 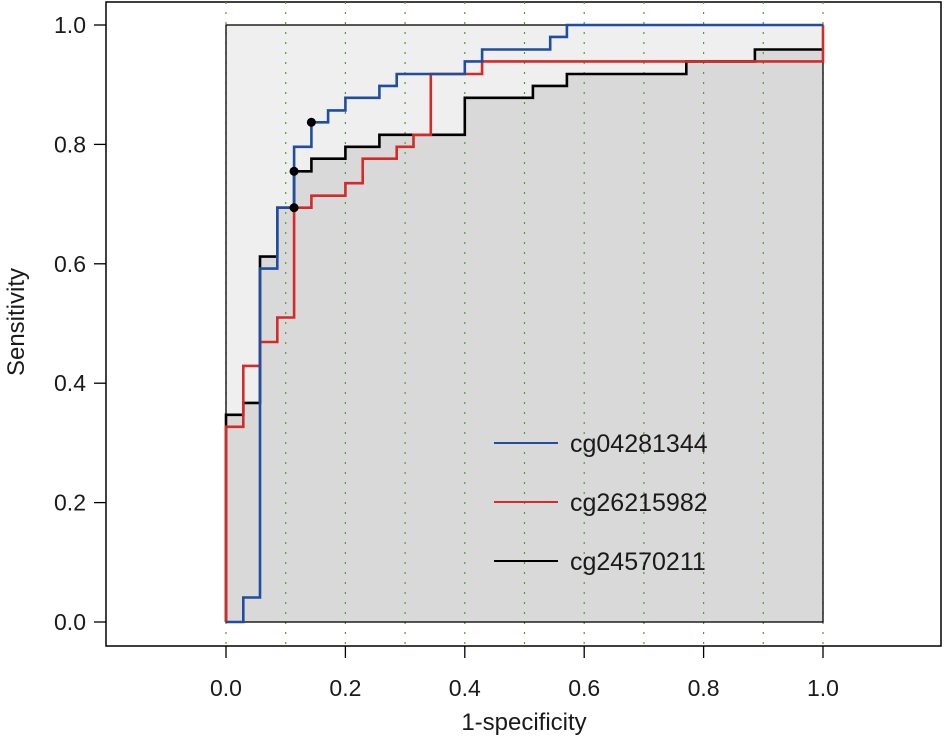 What do you see at coordinates (70, 622) in the screenshot?
I see `y-tick-label: 0.0` at bounding box center [70, 622].